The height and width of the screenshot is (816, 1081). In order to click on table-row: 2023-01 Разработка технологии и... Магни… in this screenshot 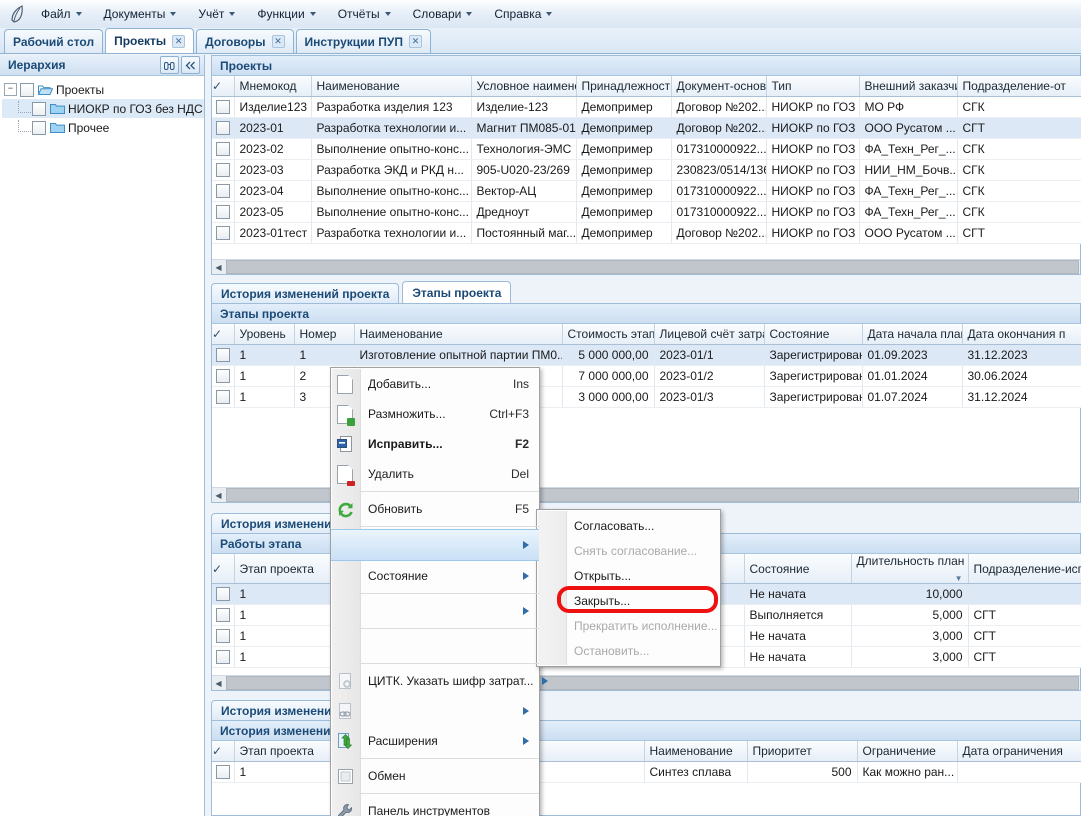, I will do `click(646, 128)`.